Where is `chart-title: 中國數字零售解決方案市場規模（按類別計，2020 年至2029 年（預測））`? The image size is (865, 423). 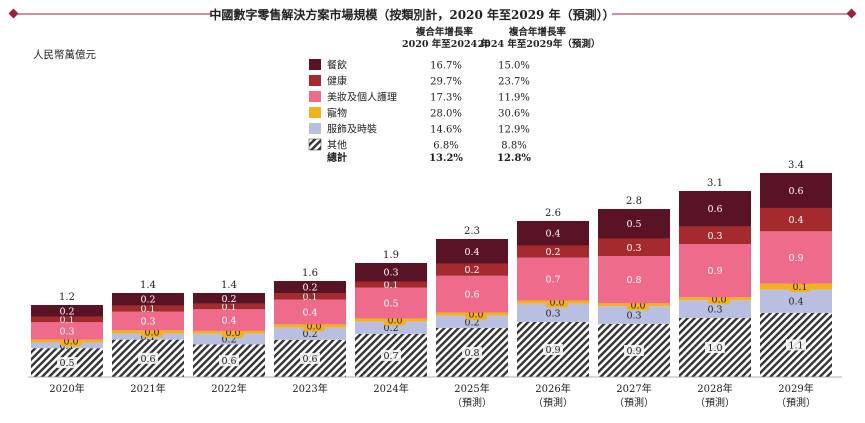 chart-title: 中國數字零售解決方案市場規模（按類別計，2020 年至2029 年（預測）） is located at coordinates (411, 14).